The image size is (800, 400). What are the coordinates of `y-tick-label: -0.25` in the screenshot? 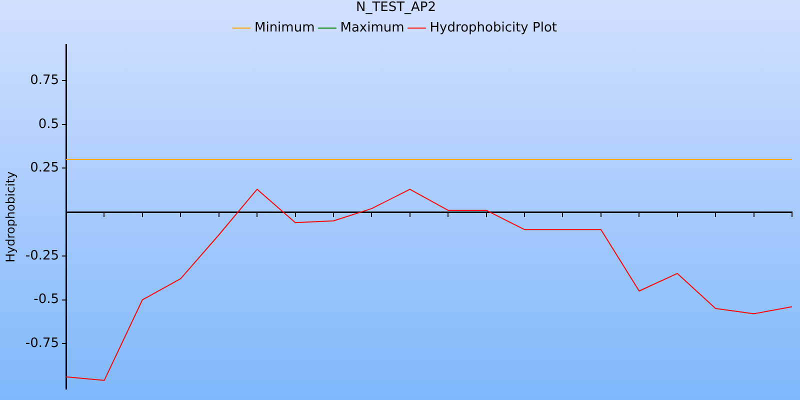 It's located at (42, 256).